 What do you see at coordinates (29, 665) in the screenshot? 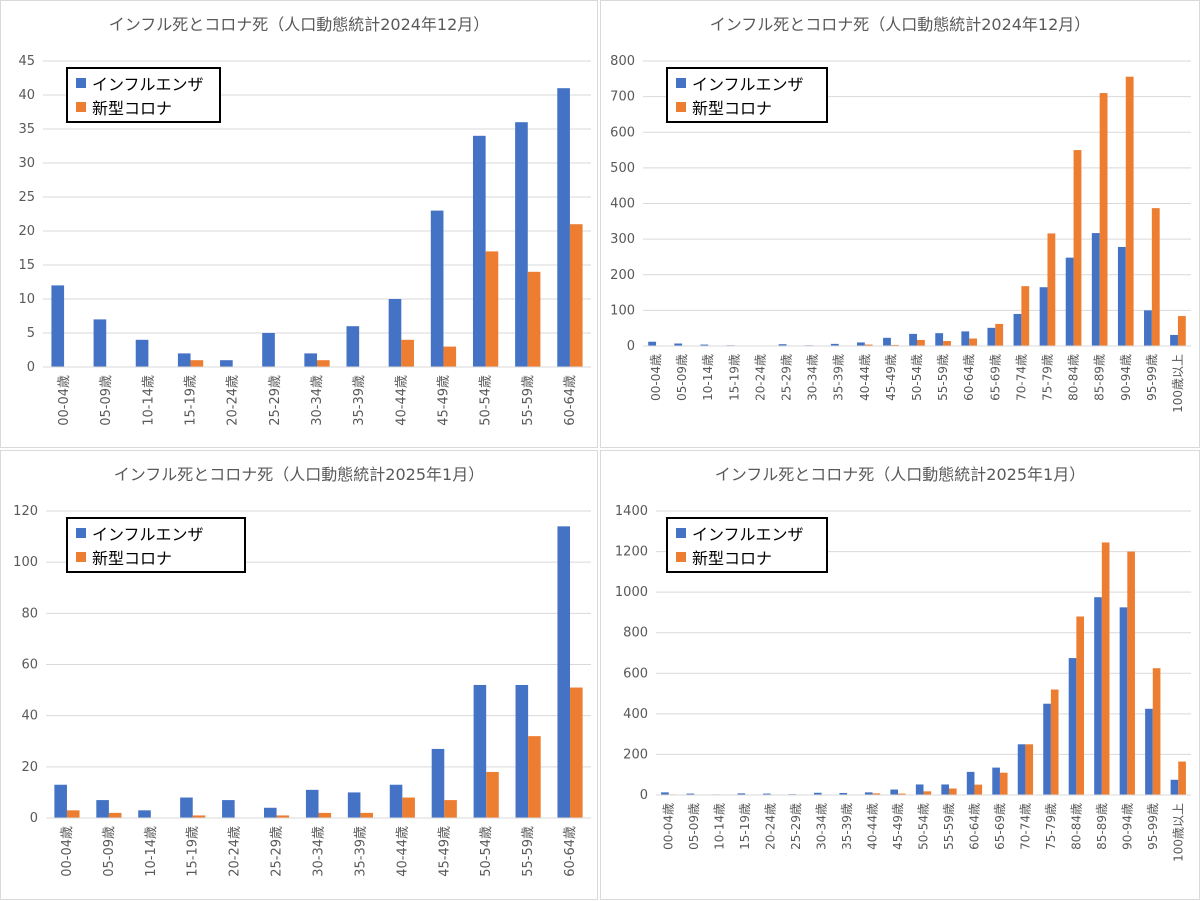
I see `y-tick-label: 60` at bounding box center [29, 665].